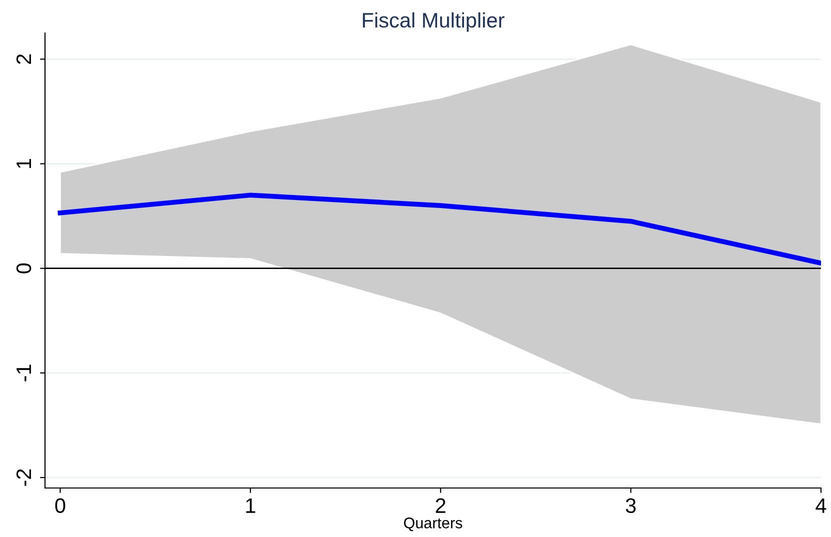 The height and width of the screenshot is (537, 831). I want to click on x-tick-label: 3, so click(631, 506).